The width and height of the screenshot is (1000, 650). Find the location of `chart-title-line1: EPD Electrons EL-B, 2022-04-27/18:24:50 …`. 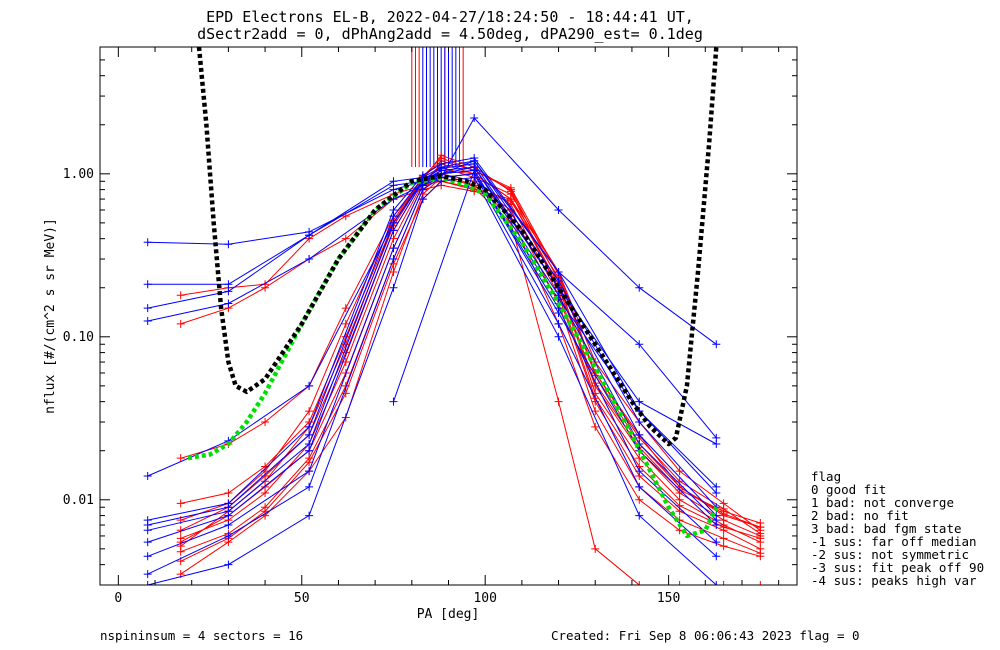

chart-title-line1: EPD Electrons EL-B, 2022-04-27/18:24:50 … is located at coordinates (450, 17).